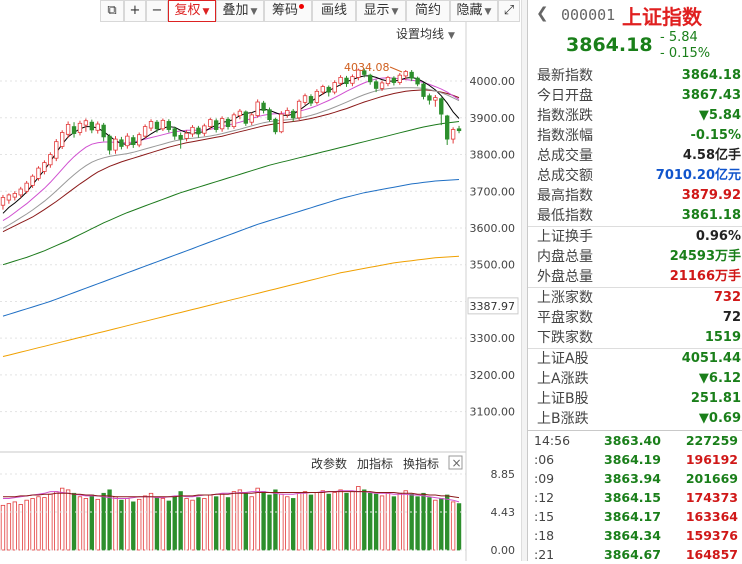 The image size is (742, 564). Describe the element at coordinates (635, 440) in the screenshot. I see `tick-row: 14:56 3863.40 227259` at that location.